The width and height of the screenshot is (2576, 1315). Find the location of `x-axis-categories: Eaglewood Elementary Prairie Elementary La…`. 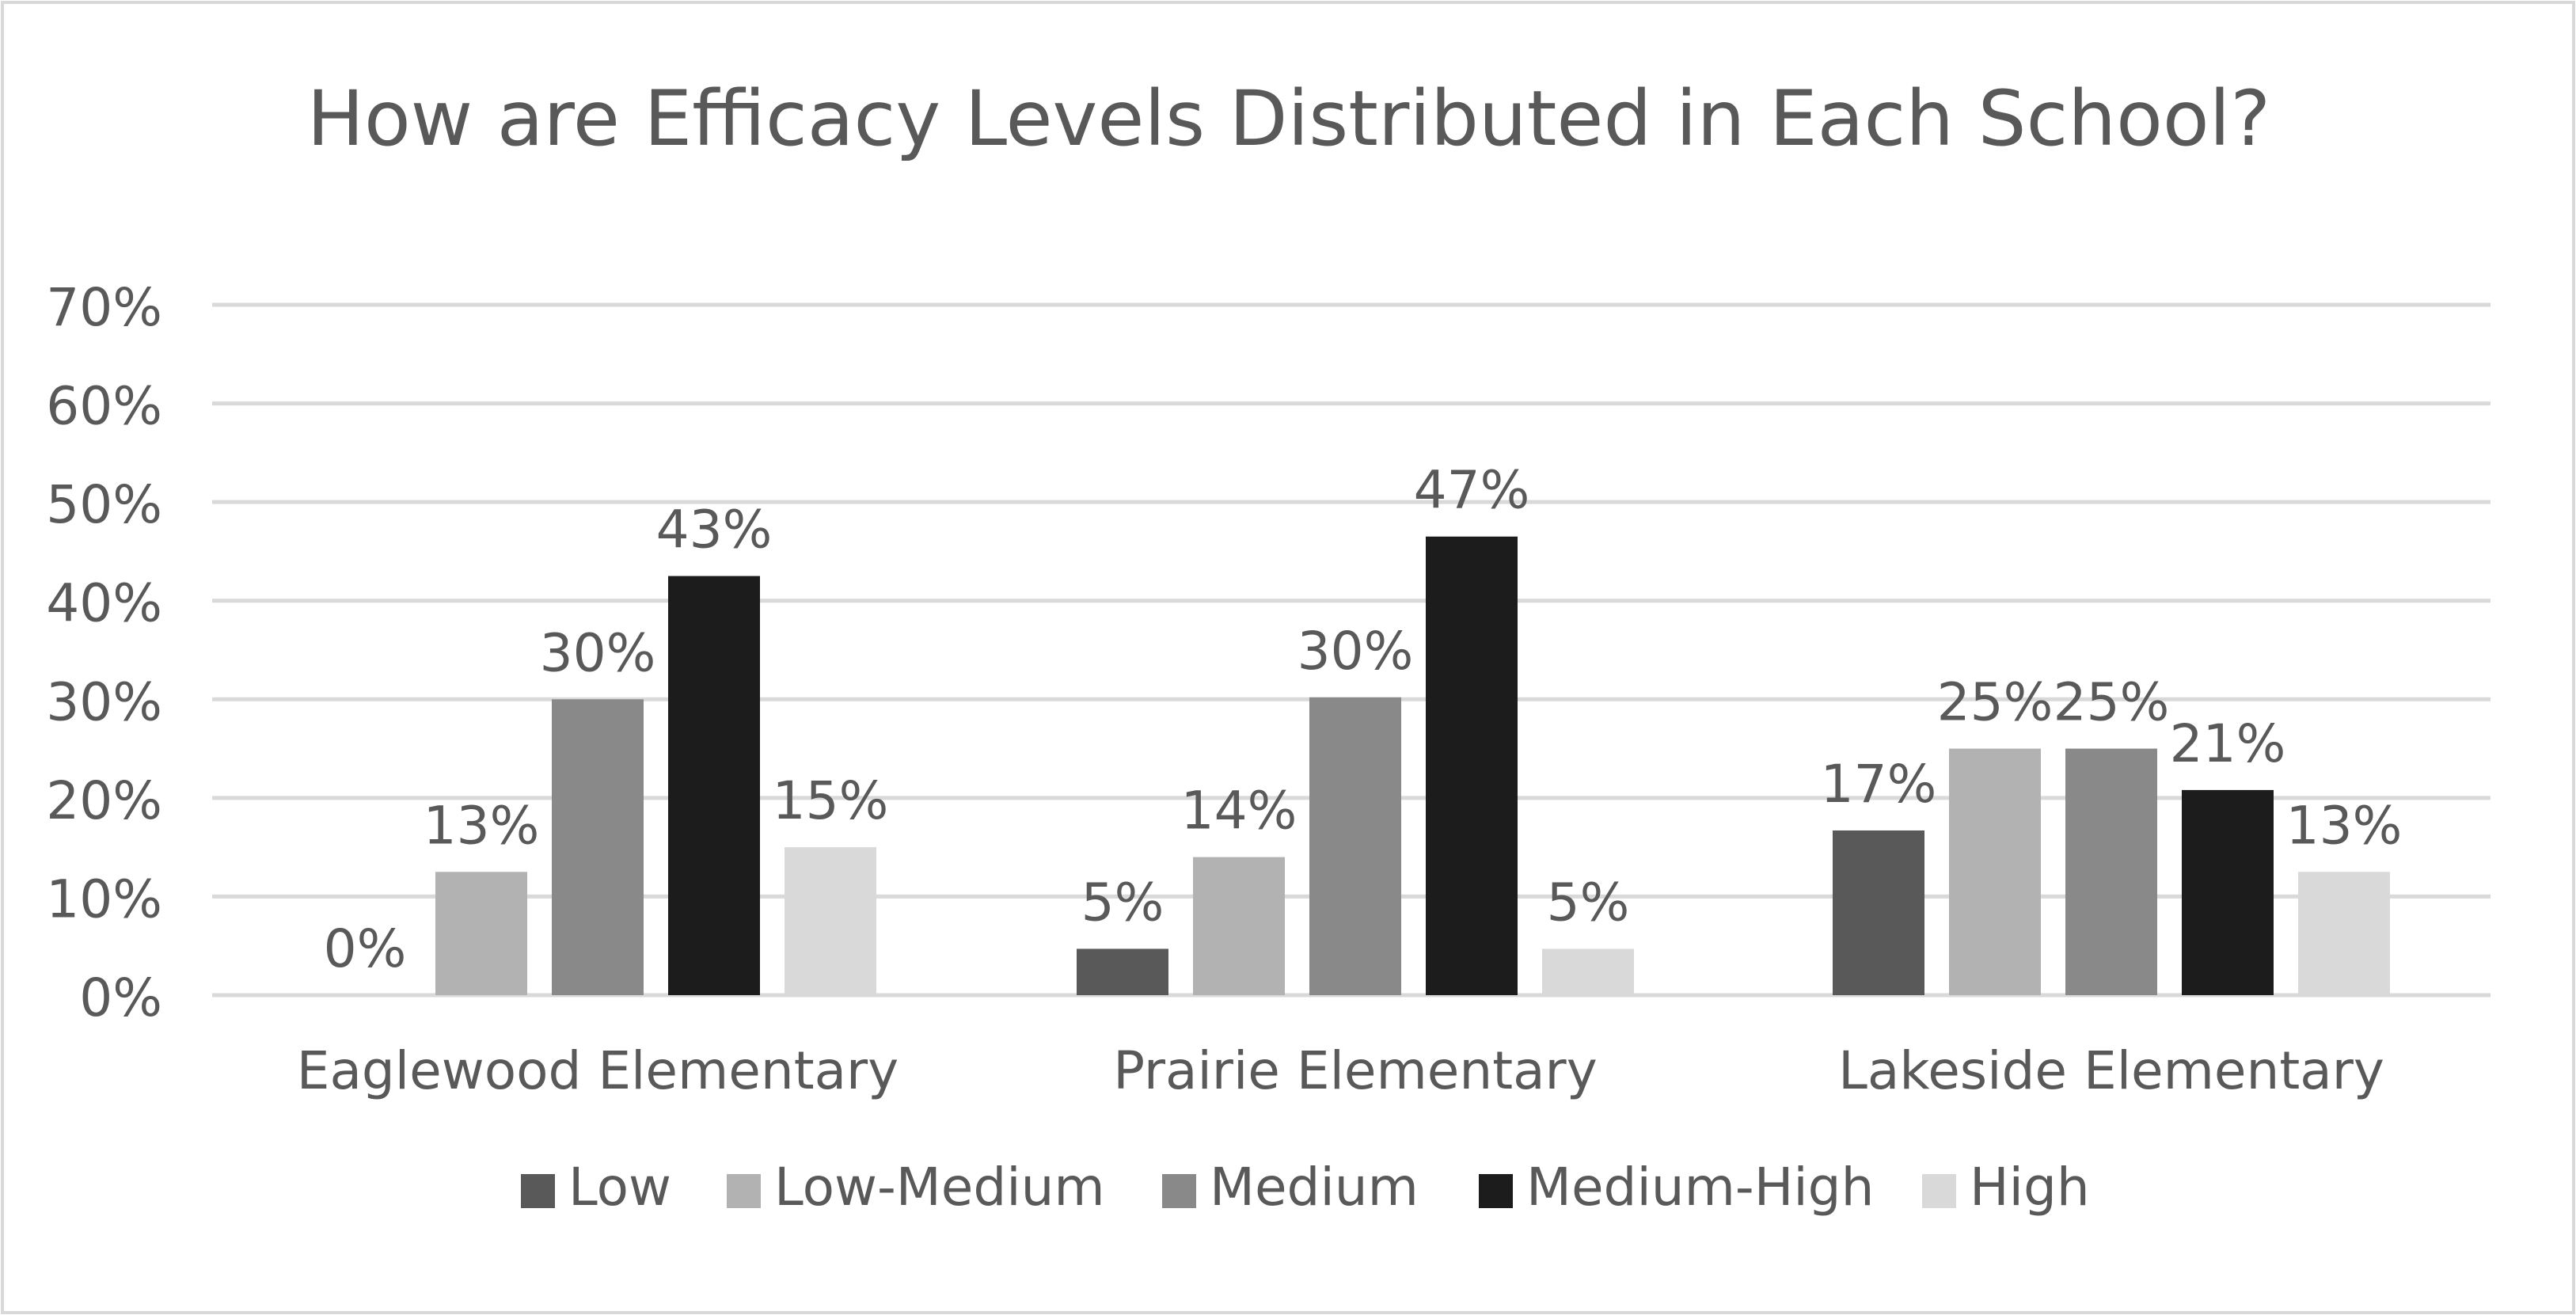

x-axis-categories: Eaglewood Elementary Prairie Elementary La… is located at coordinates (1341, 1070).